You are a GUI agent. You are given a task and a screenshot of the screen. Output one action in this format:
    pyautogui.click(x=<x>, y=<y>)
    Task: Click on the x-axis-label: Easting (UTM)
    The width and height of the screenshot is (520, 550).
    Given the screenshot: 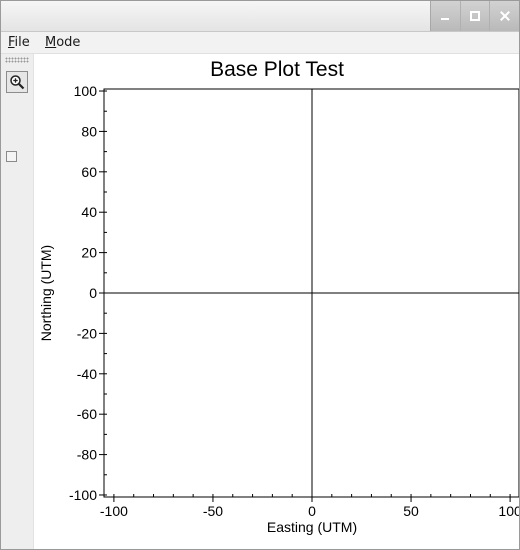 What is the action you would take?
    pyautogui.click(x=312, y=527)
    